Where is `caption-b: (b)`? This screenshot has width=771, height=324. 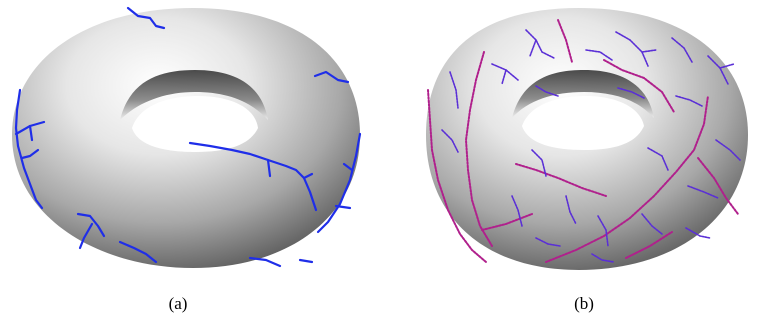 caption-b: (b) is located at coordinates (584, 303).